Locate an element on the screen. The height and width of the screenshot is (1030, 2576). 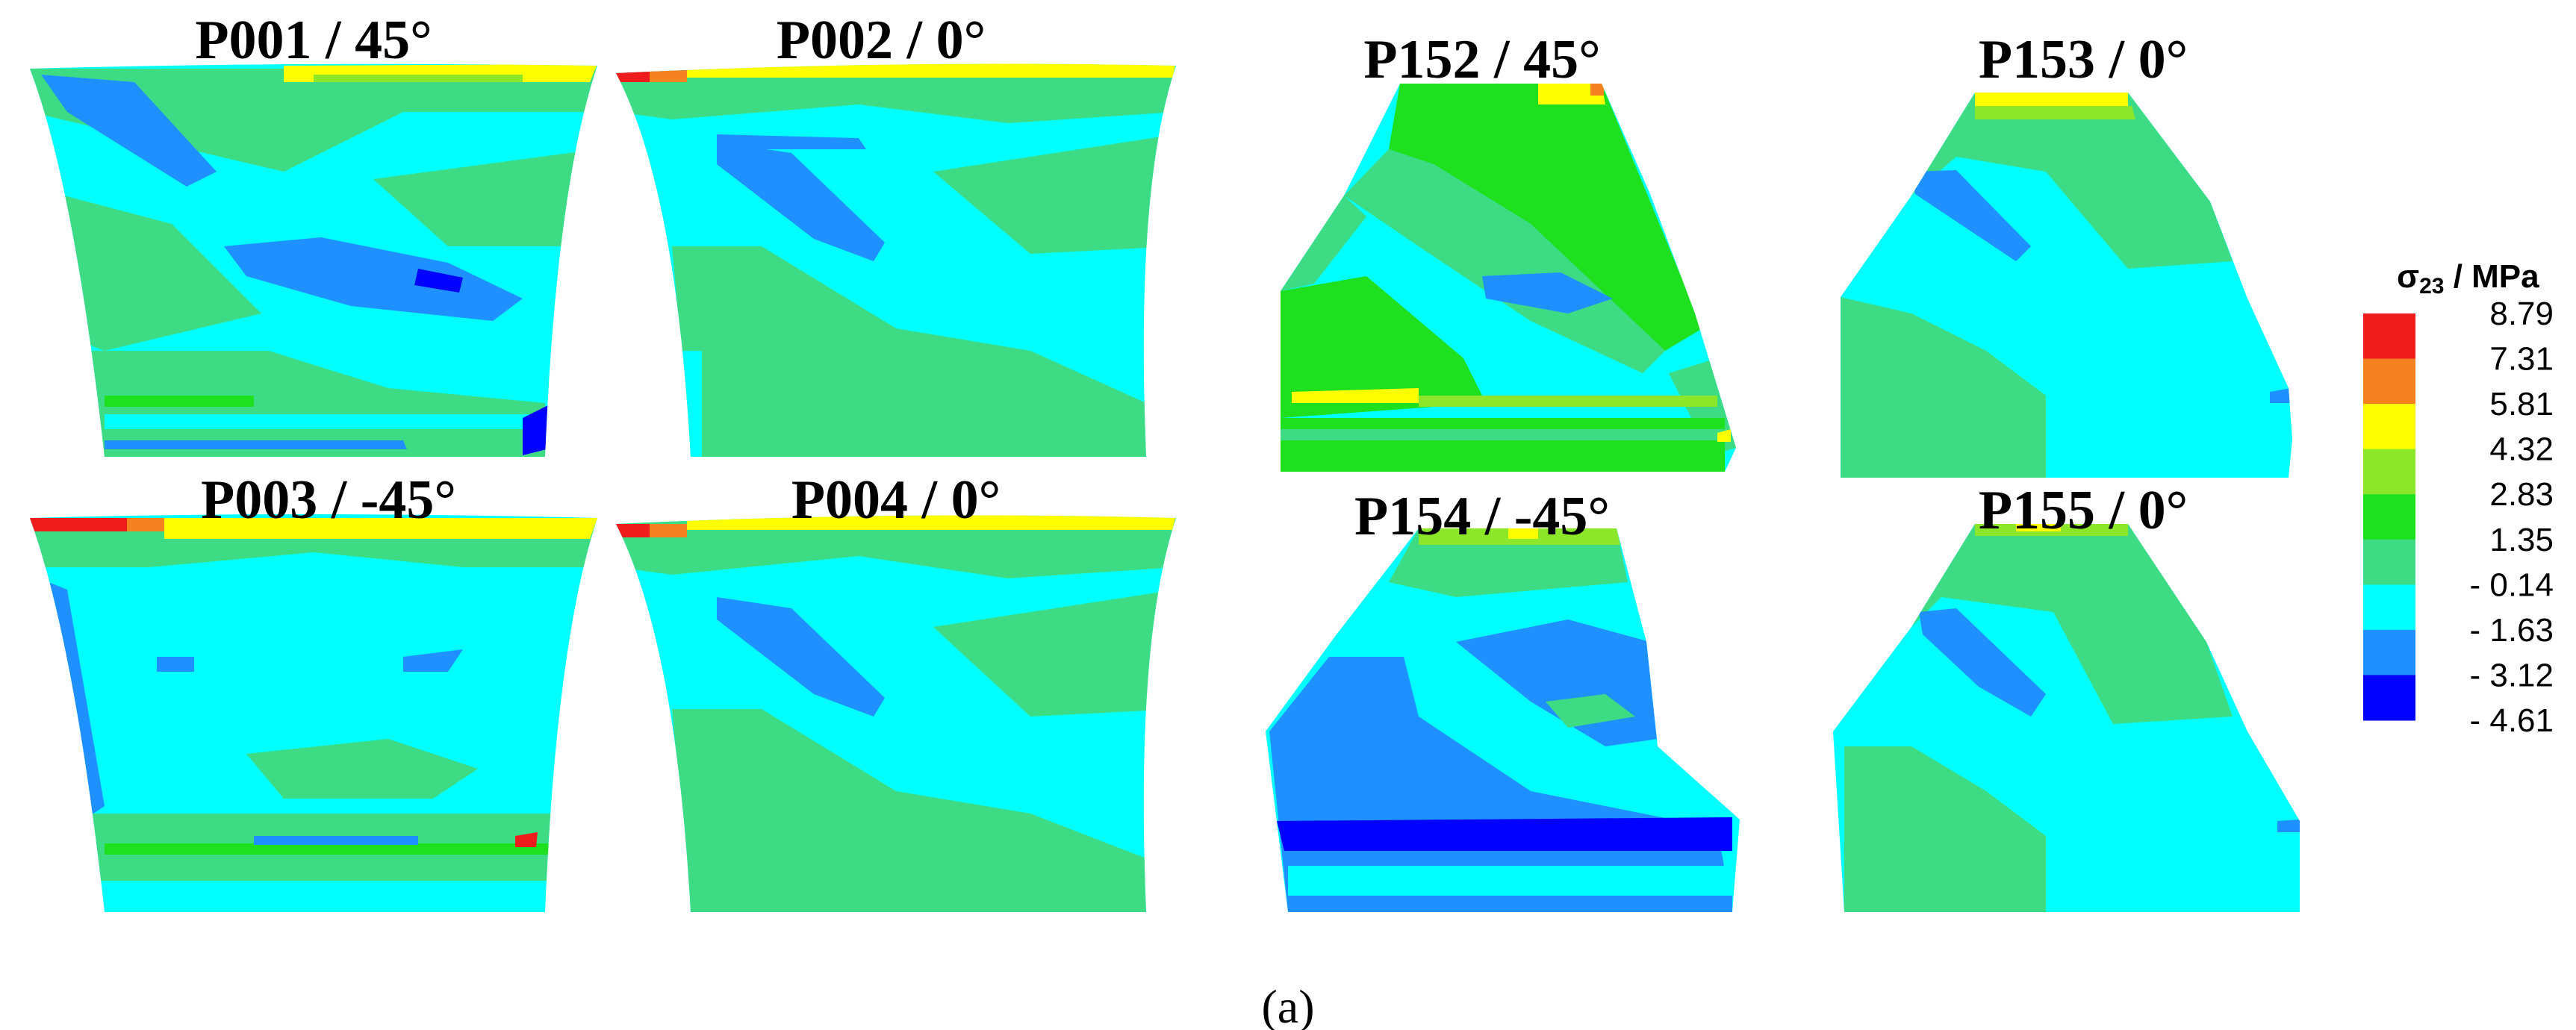
legend-tick-label: 5.81 is located at coordinates (2521, 404).